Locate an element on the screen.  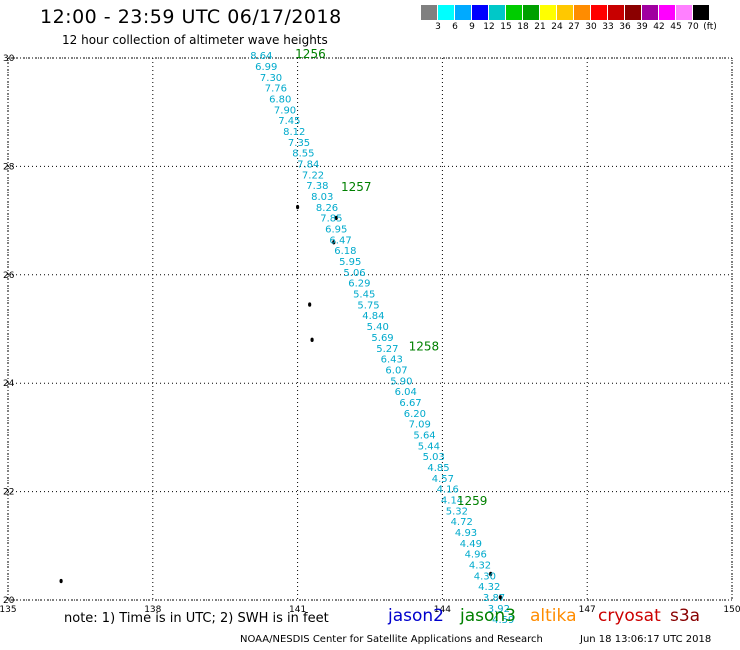
wave-height-value: 3.87 is located at coordinates (494, 598).